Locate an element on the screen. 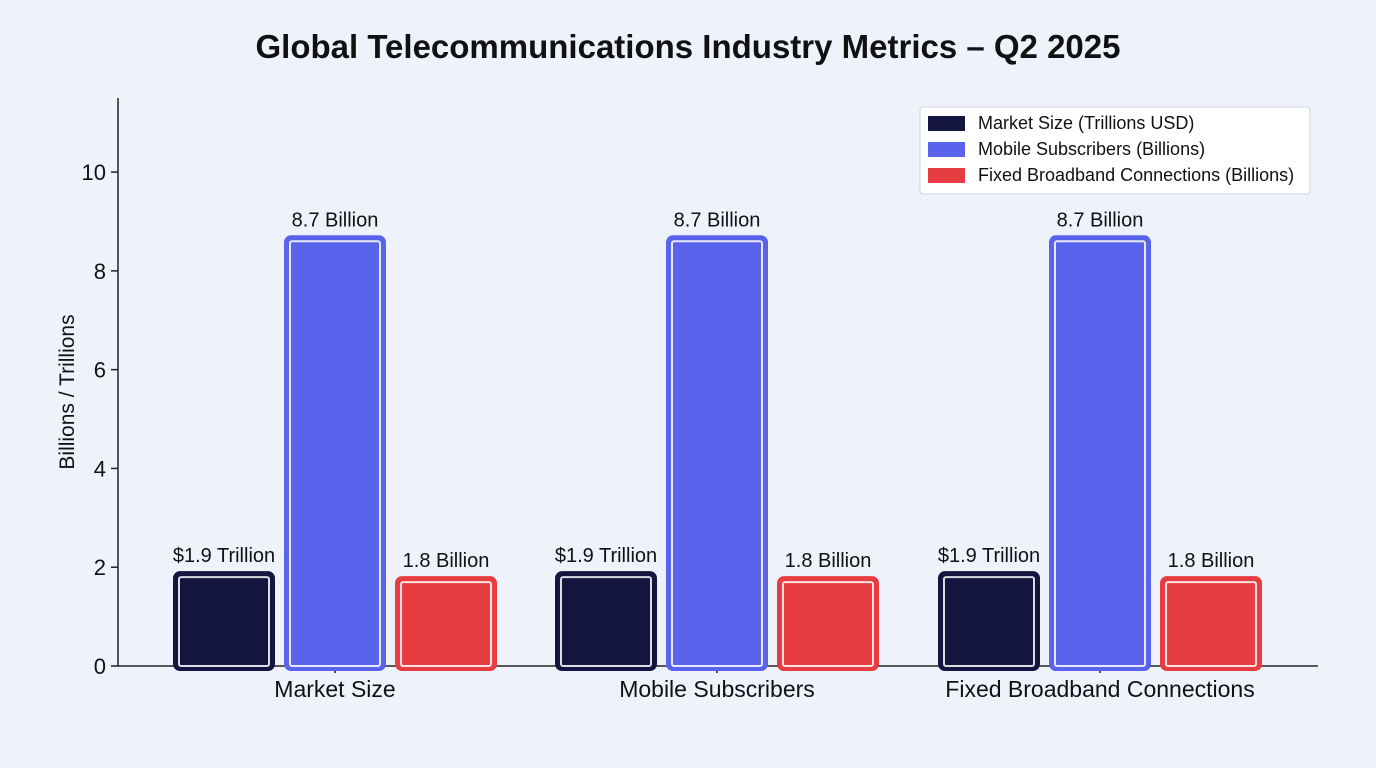 This screenshot has height=768, width=1376. y-tick-label: 4 is located at coordinates (100, 468).